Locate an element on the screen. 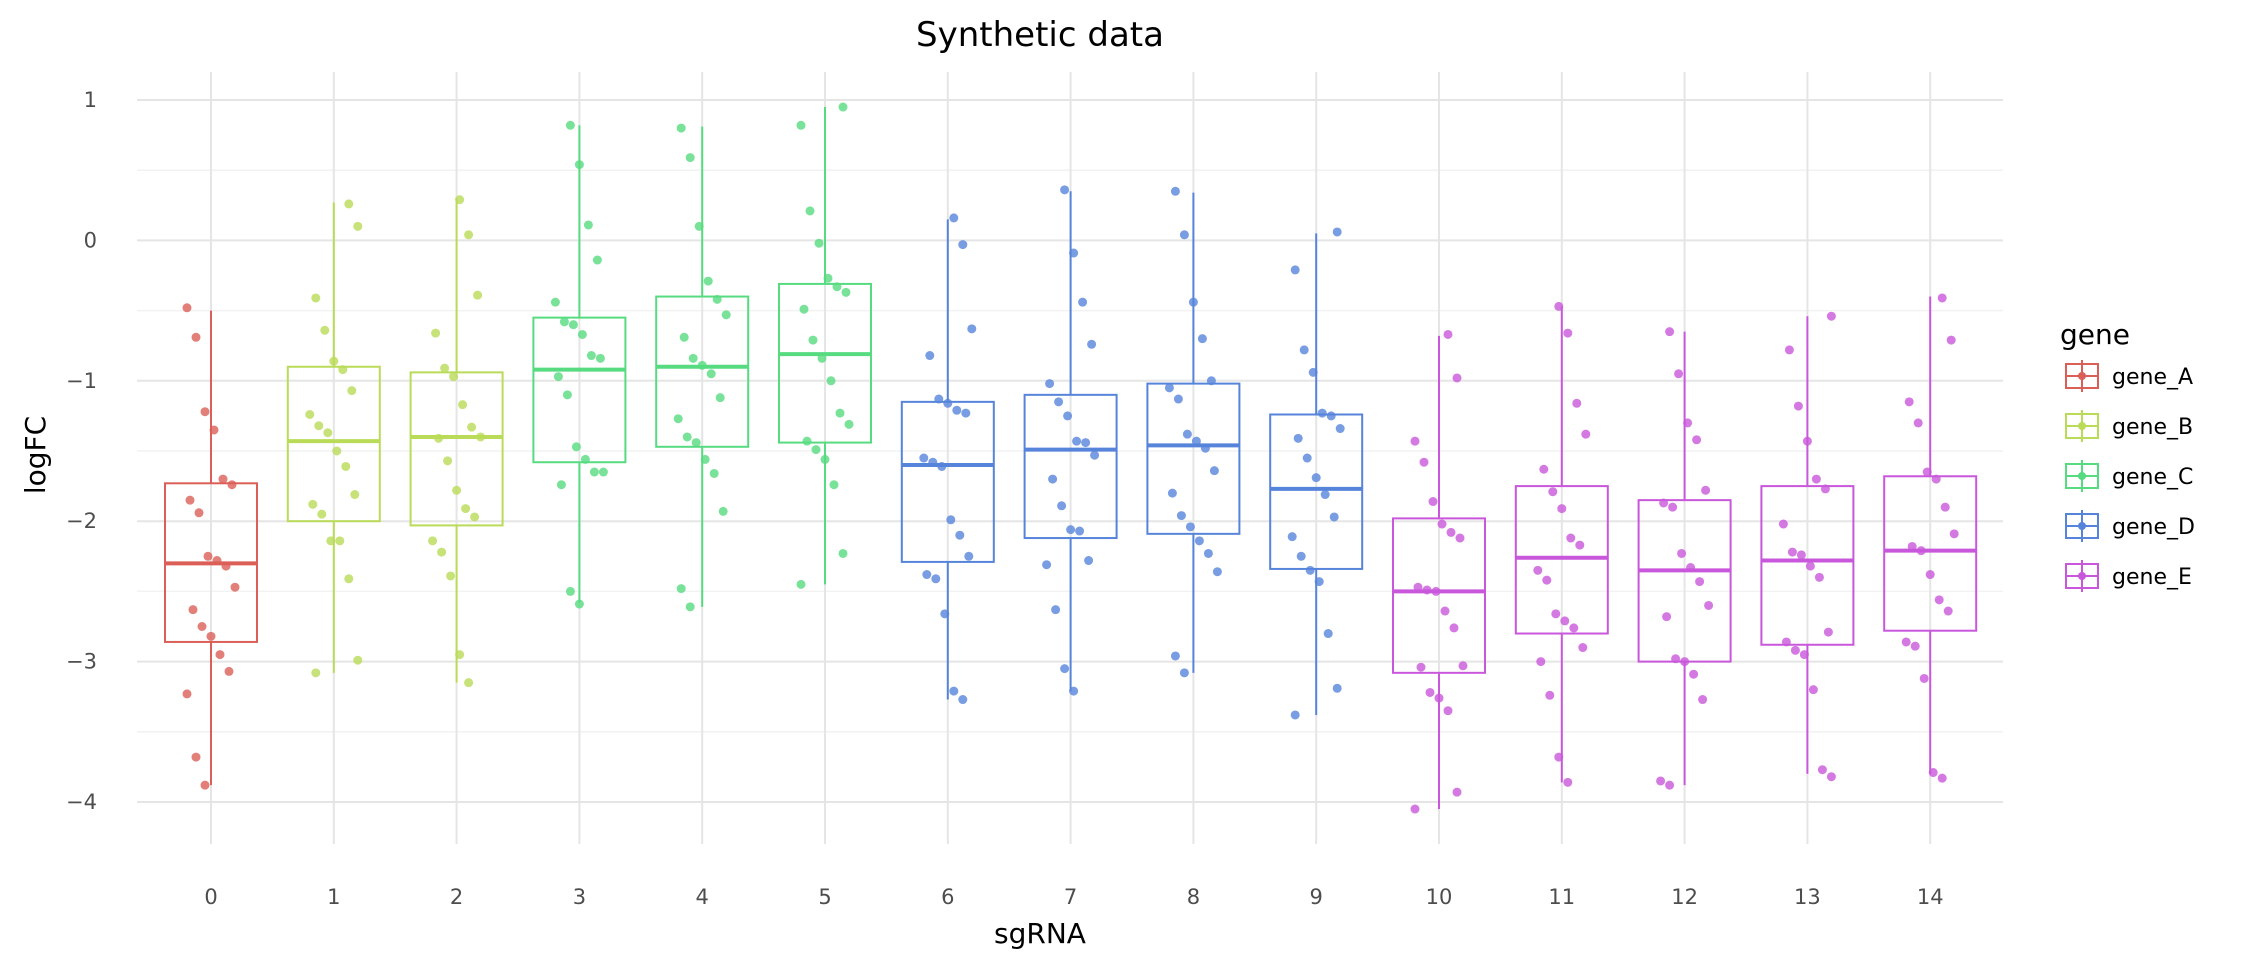 The width and height of the screenshot is (2249, 967). chart-title: Synthetic data is located at coordinates (1040, 35).